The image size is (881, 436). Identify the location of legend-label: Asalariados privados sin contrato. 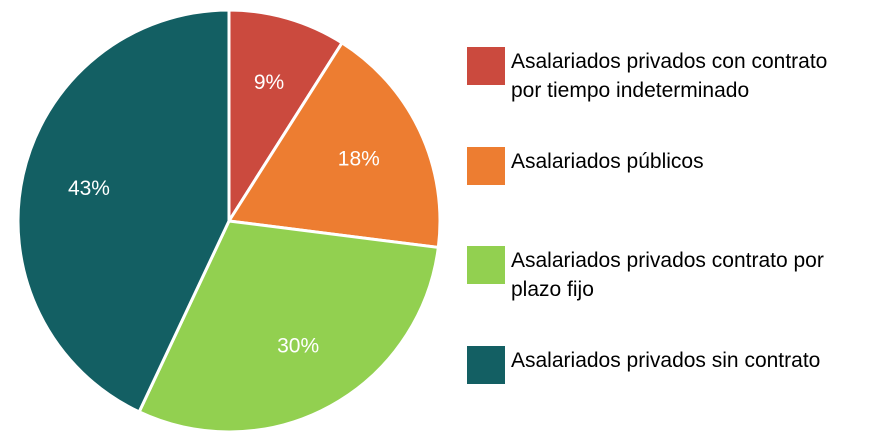
(666, 360).